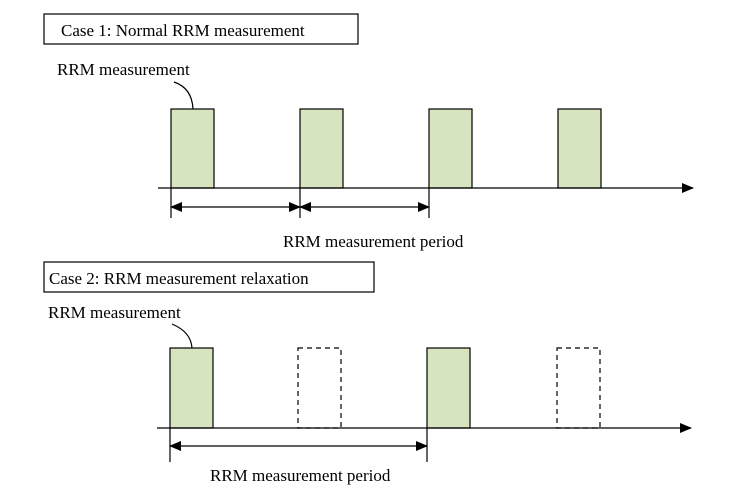  What do you see at coordinates (300, 475) in the screenshot?
I see `case2-period-label: RRM measurement period` at bounding box center [300, 475].